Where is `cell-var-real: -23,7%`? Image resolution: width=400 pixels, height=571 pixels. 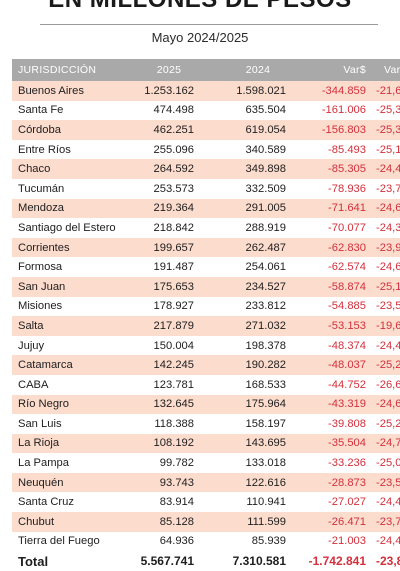
cell-var-real: -23,7% is located at coordinates (388, 521).